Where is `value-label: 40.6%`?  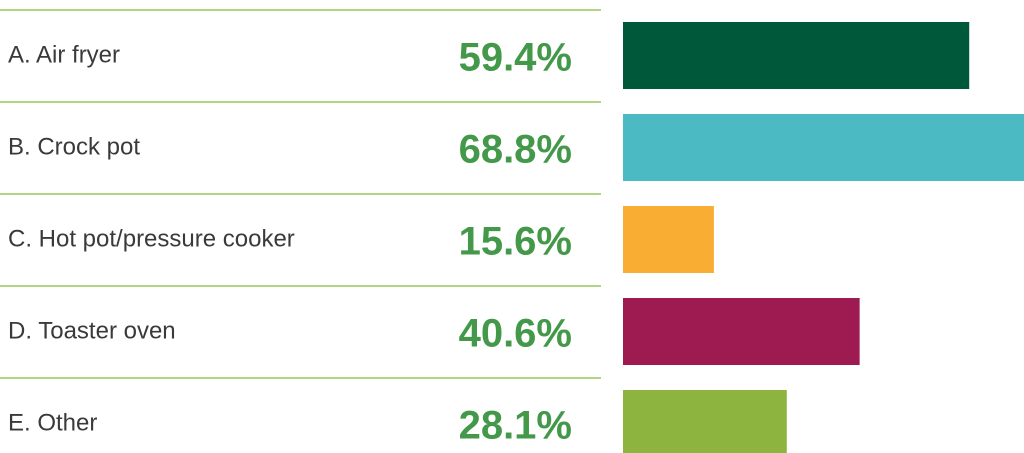 value-label: 40.6% is located at coordinates (515, 334).